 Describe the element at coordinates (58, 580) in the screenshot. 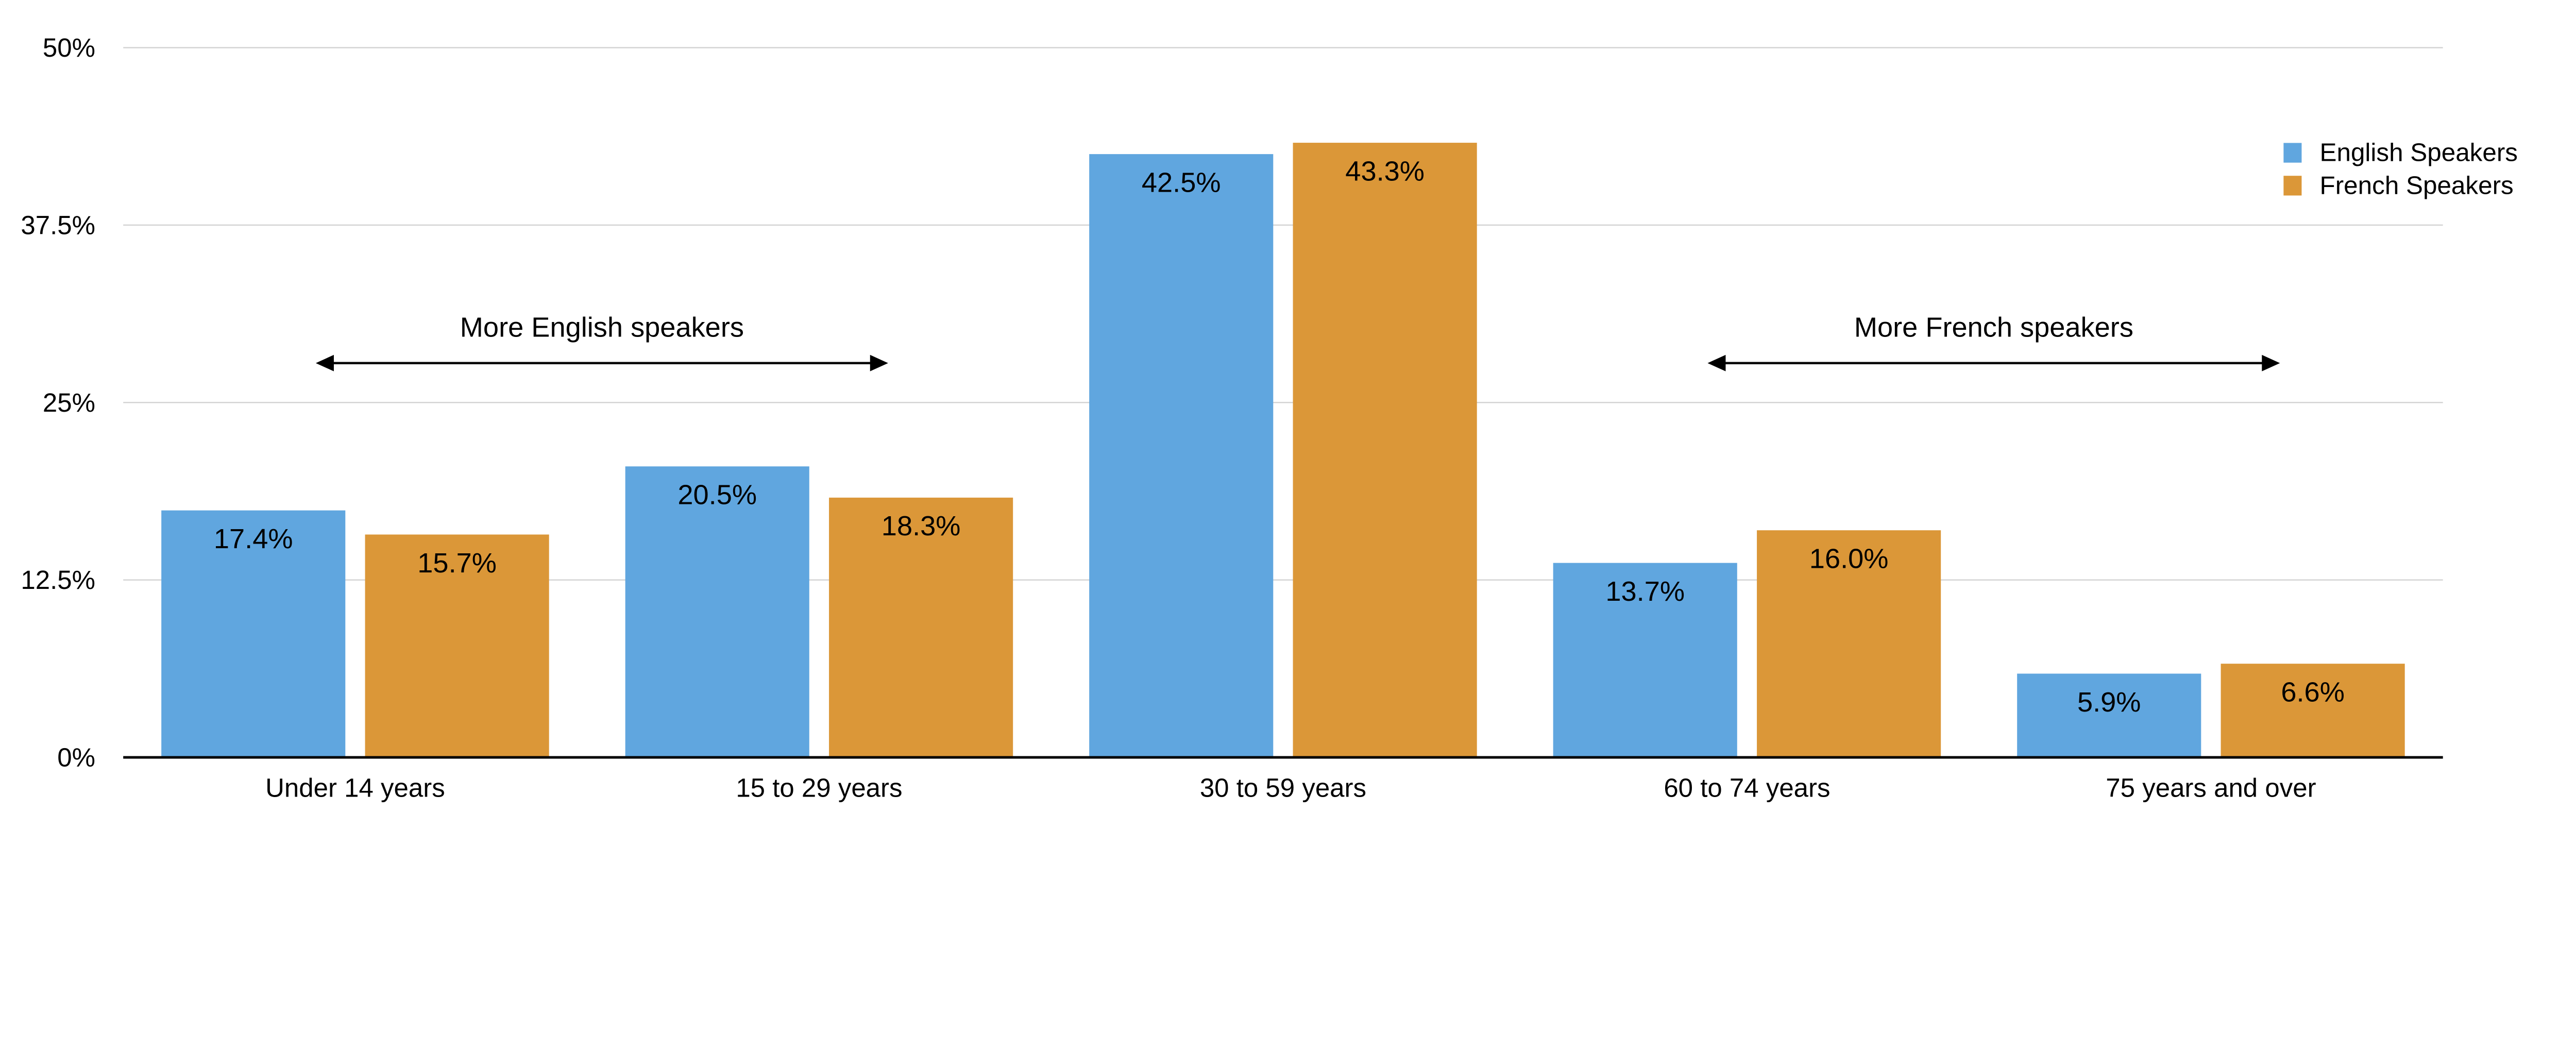

I see `y-tick-label: 12.5%` at that location.